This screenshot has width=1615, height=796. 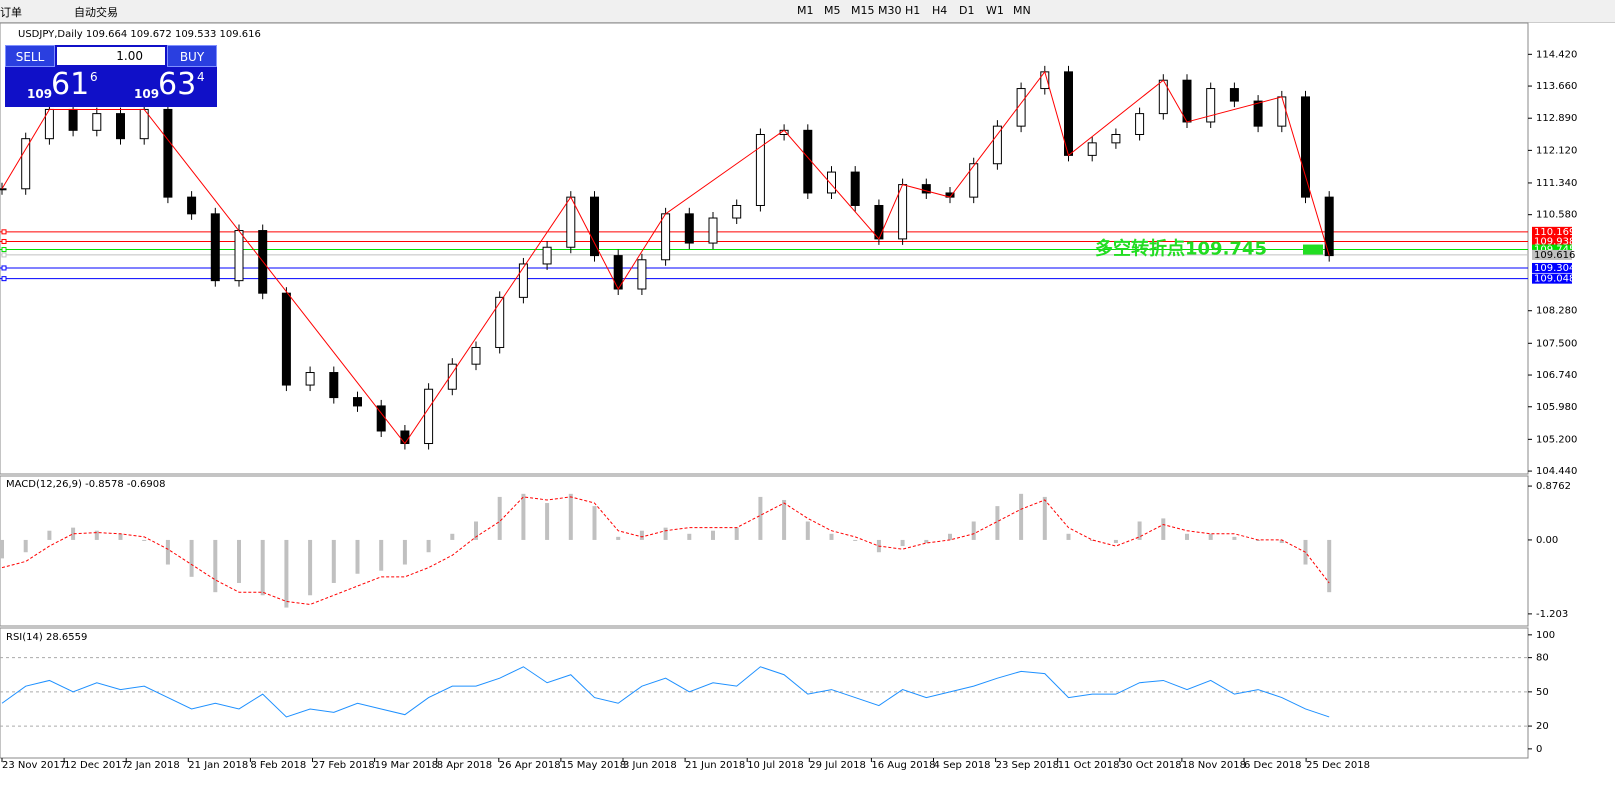 I want to click on y-tick-label: 113.660, so click(x=1556, y=86).